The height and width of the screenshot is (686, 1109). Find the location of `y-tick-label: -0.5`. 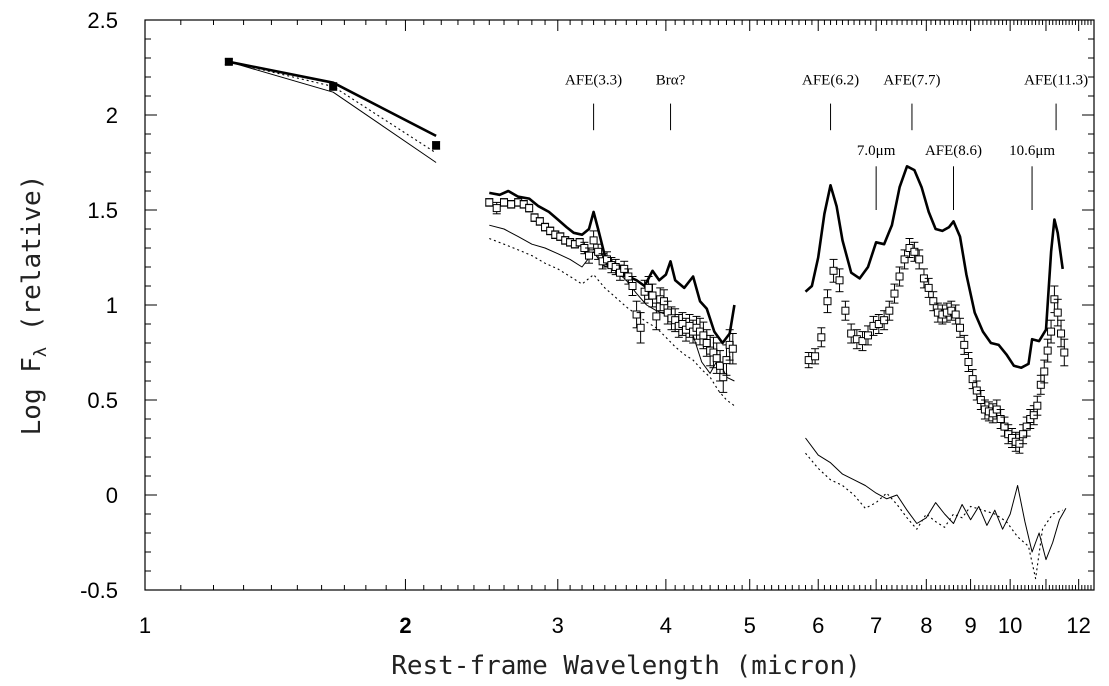

y-tick-label: -0.5 is located at coordinates (99, 590).